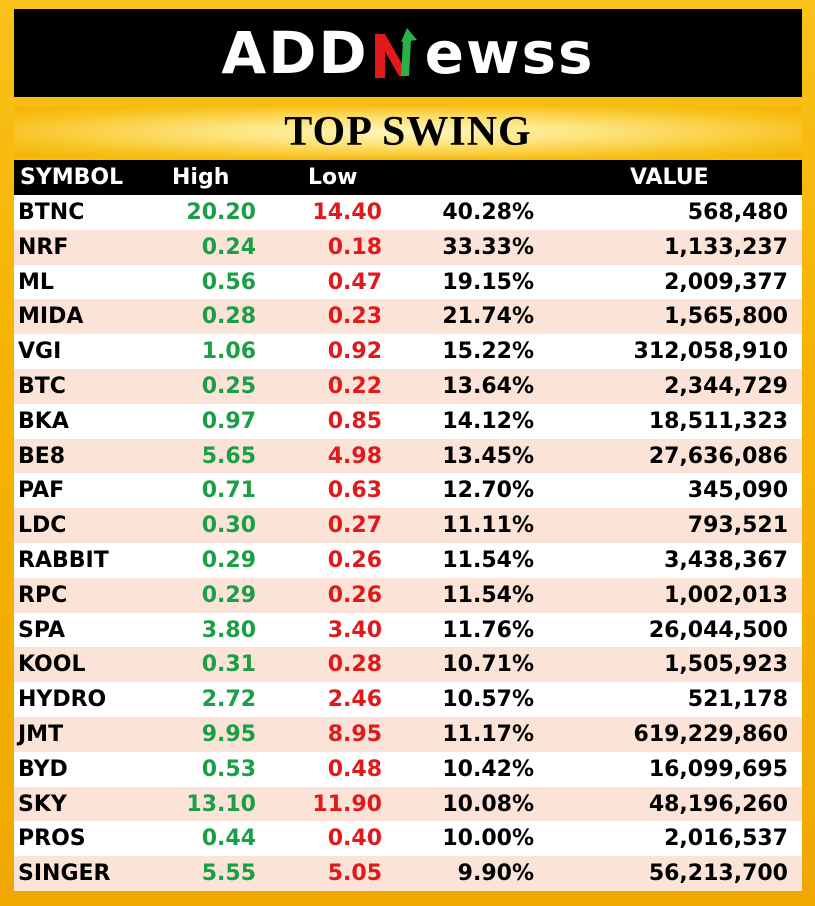 The image size is (815, 906). What do you see at coordinates (408, 282) in the screenshot?
I see `table-row: ML 0.56 0.47 19.15% 2,009,377` at bounding box center [408, 282].